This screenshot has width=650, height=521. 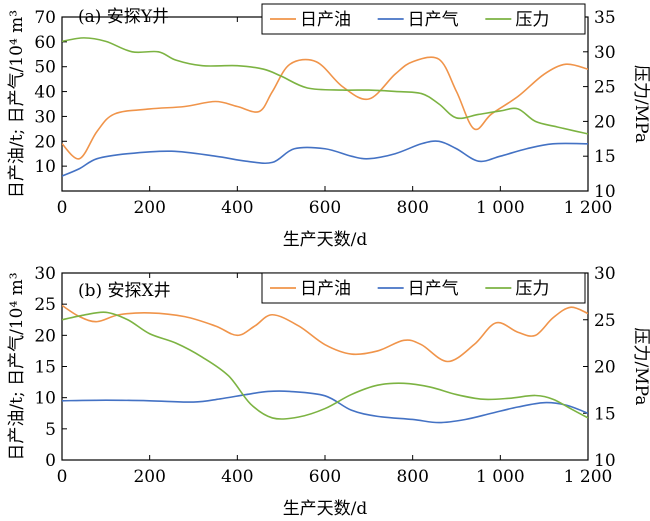 What do you see at coordinates (45, 305) in the screenshot?
I see `y-left-tick-label: 25` at bounding box center [45, 305].